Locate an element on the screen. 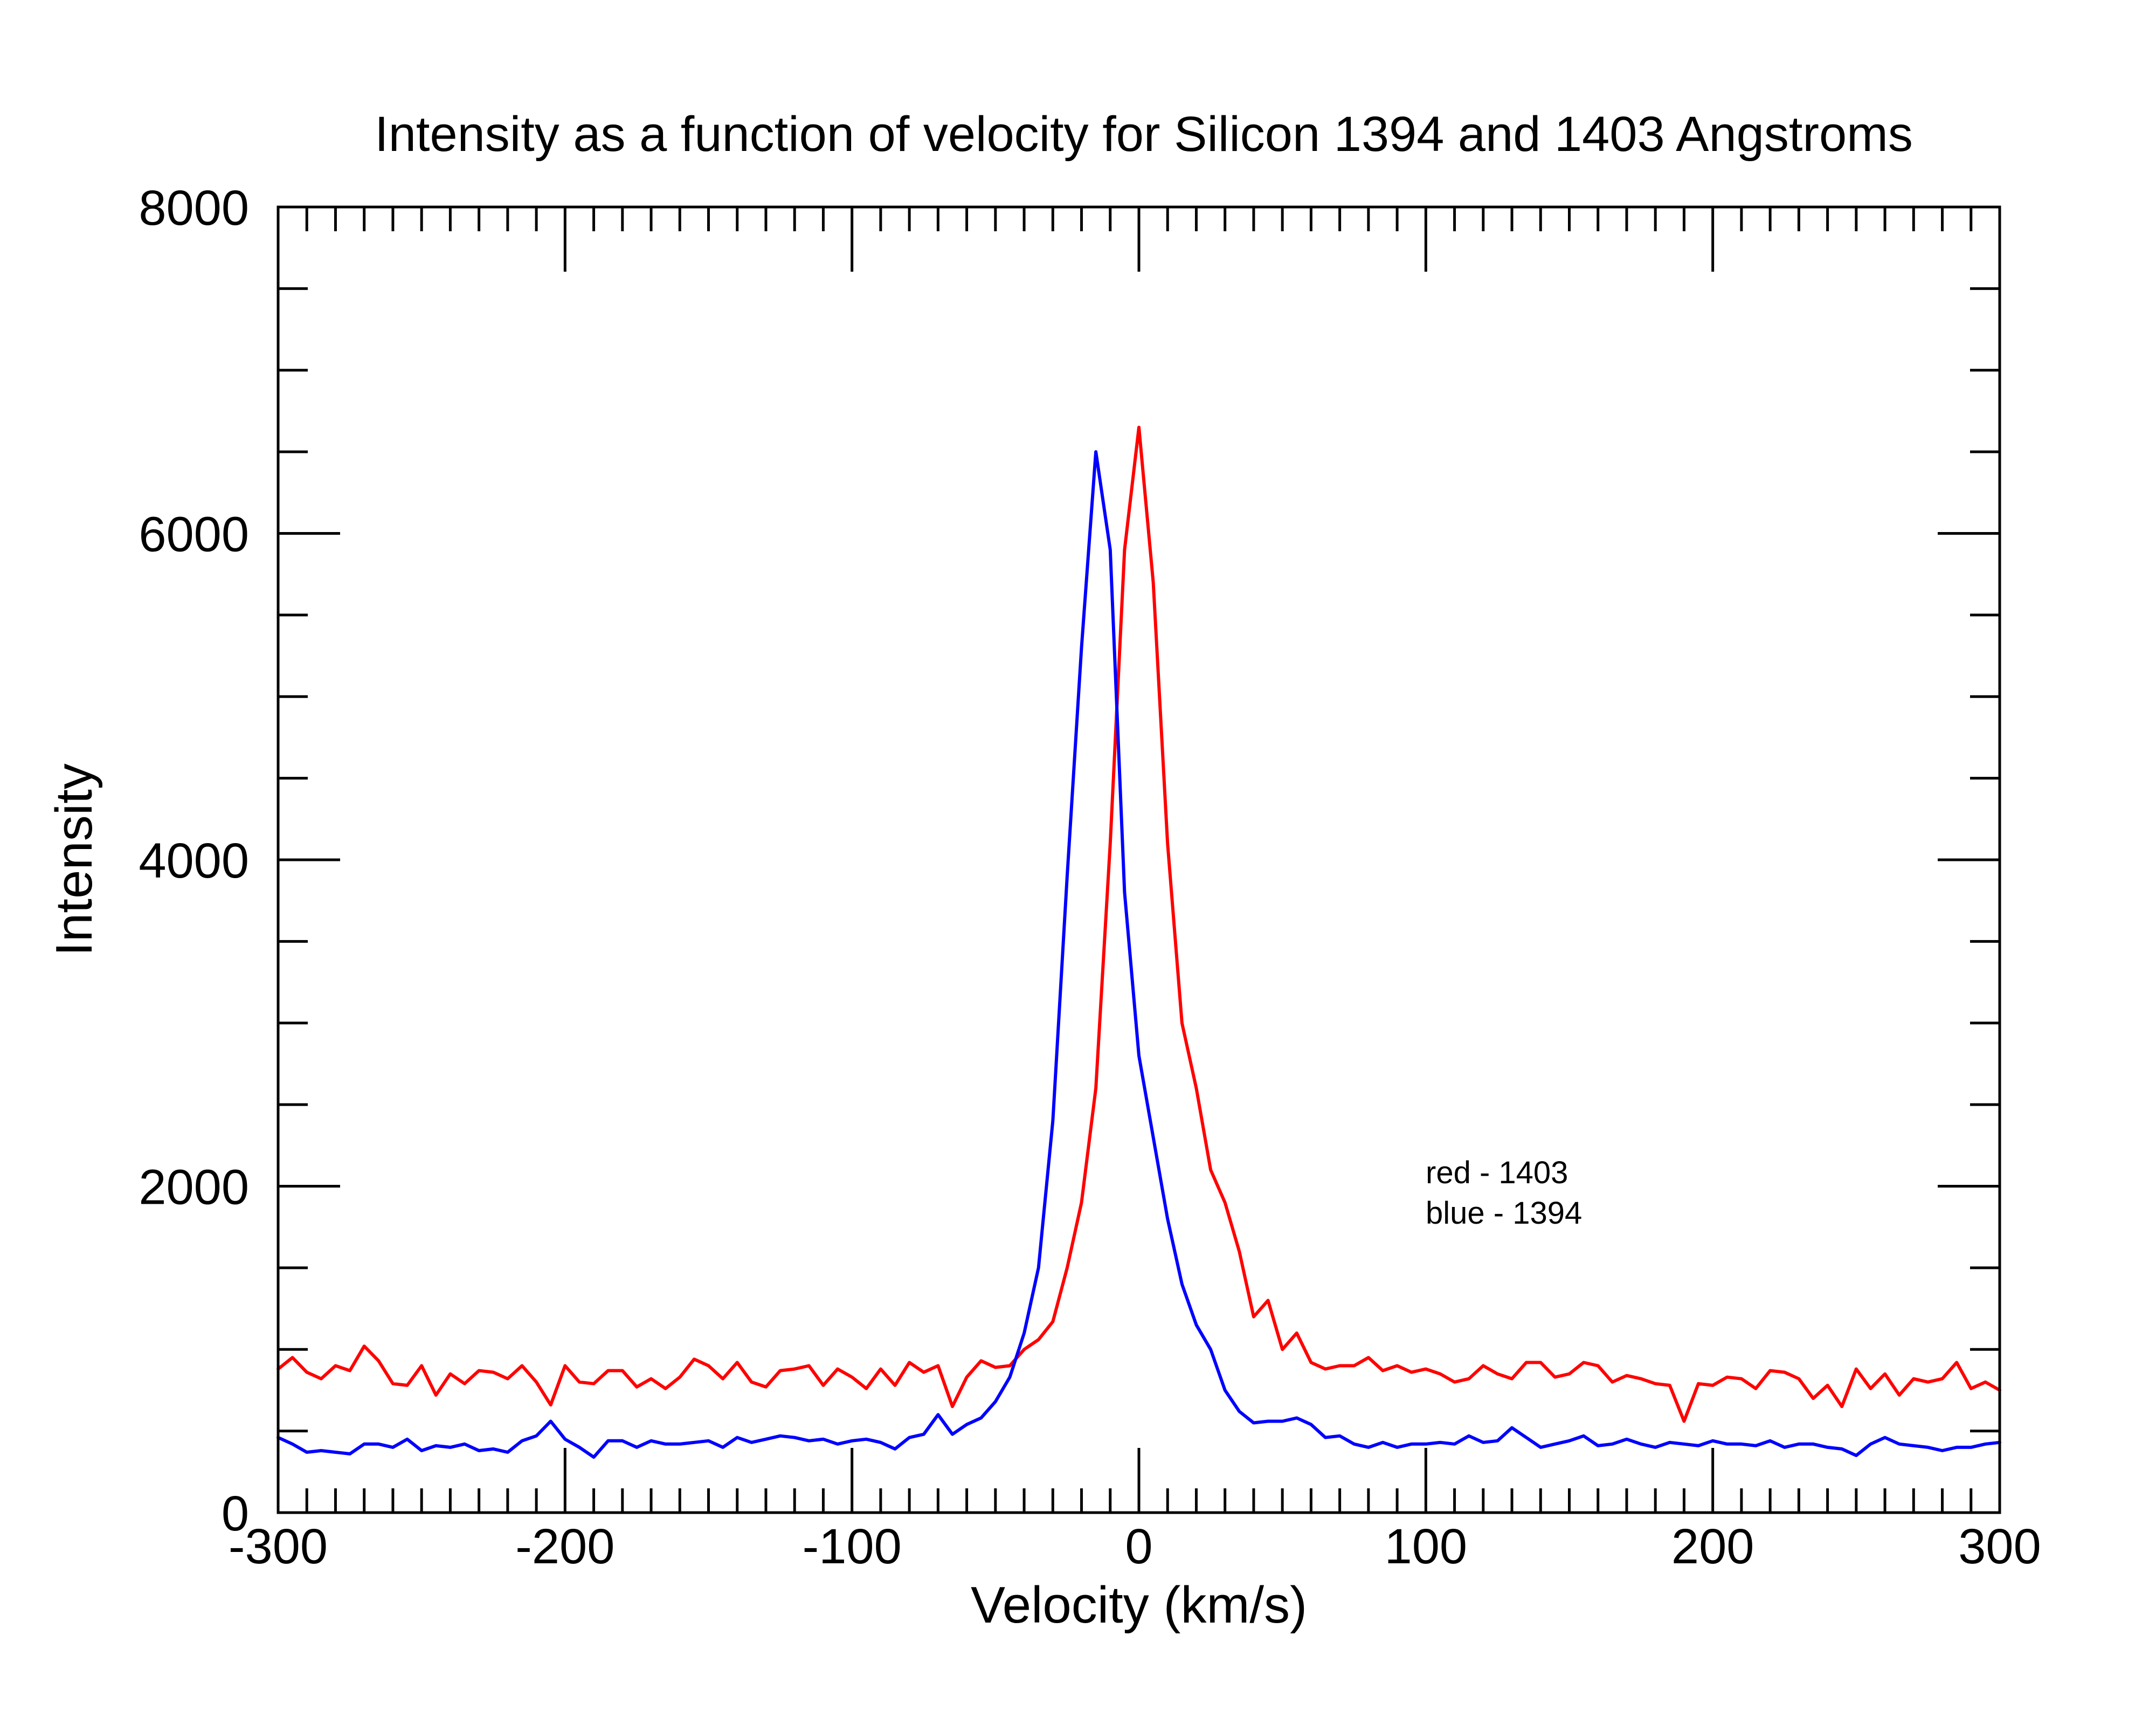 The width and height of the screenshot is (2156, 1725). y-tick-labels: 0 2000 4000 6000 8000 is located at coordinates (194, 861).